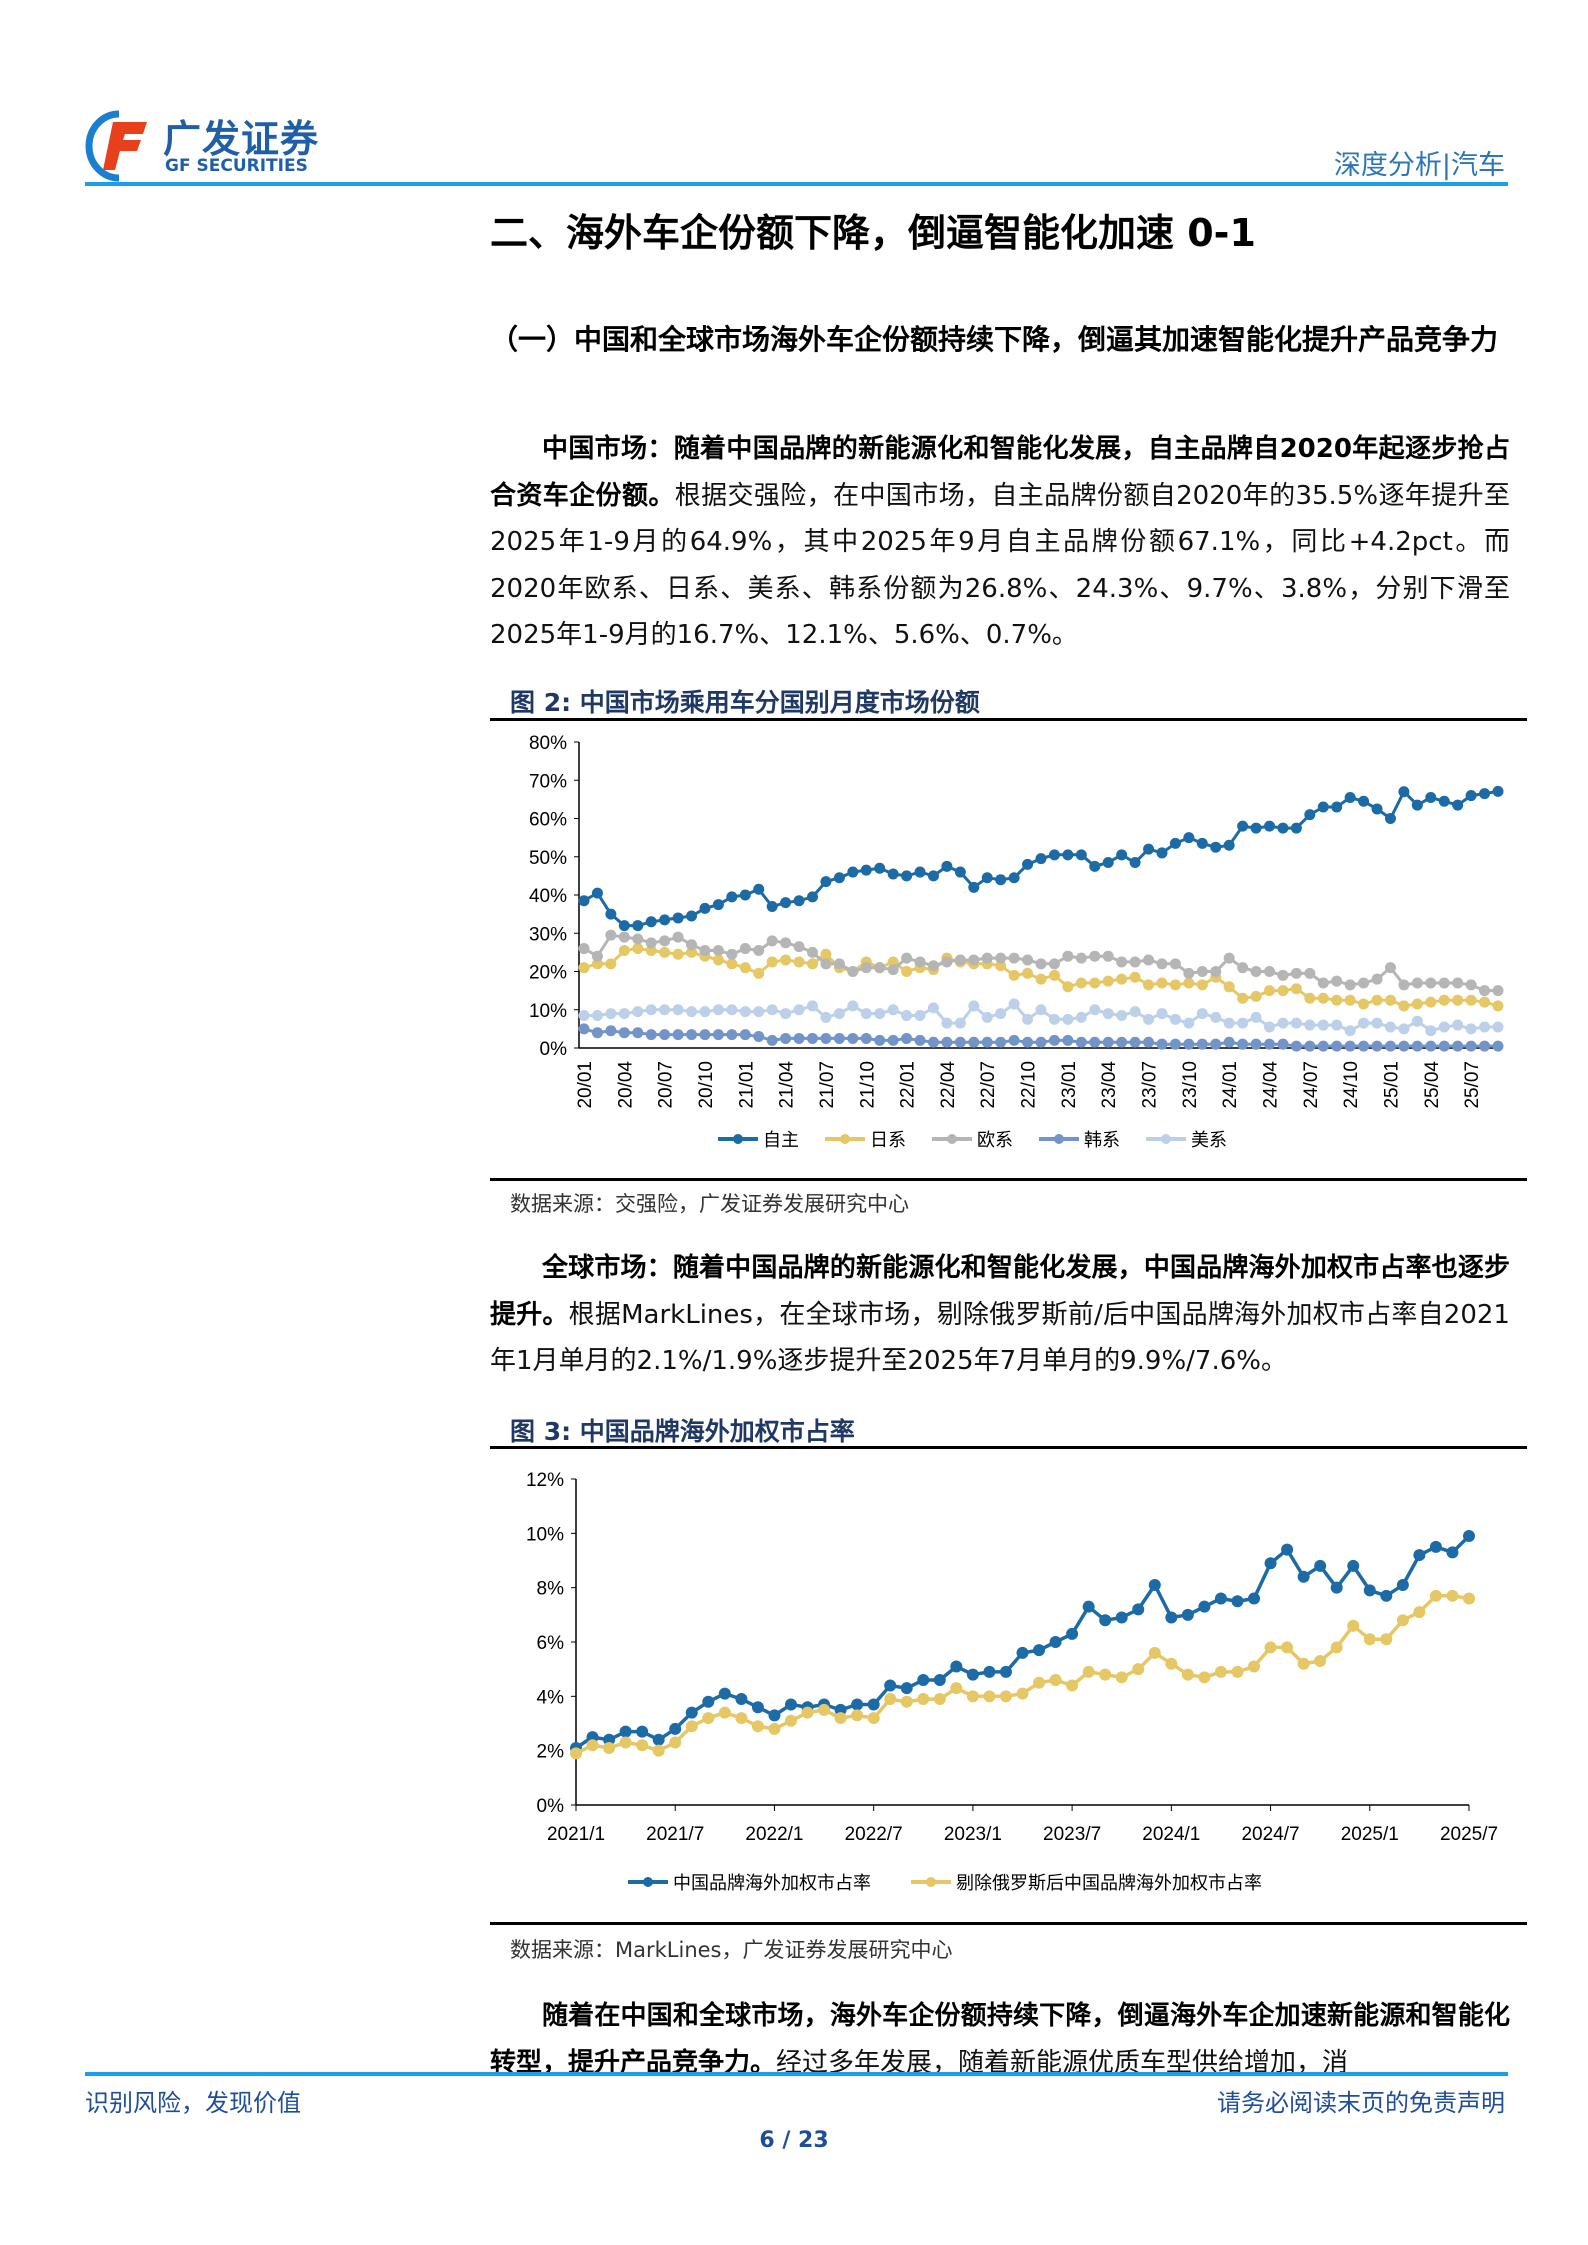 Image resolution: width=1588 pixels, height=2245 pixels. What do you see at coordinates (1171, 1834) in the screenshot?
I see `x-tick-label: 2024/1` at bounding box center [1171, 1834].